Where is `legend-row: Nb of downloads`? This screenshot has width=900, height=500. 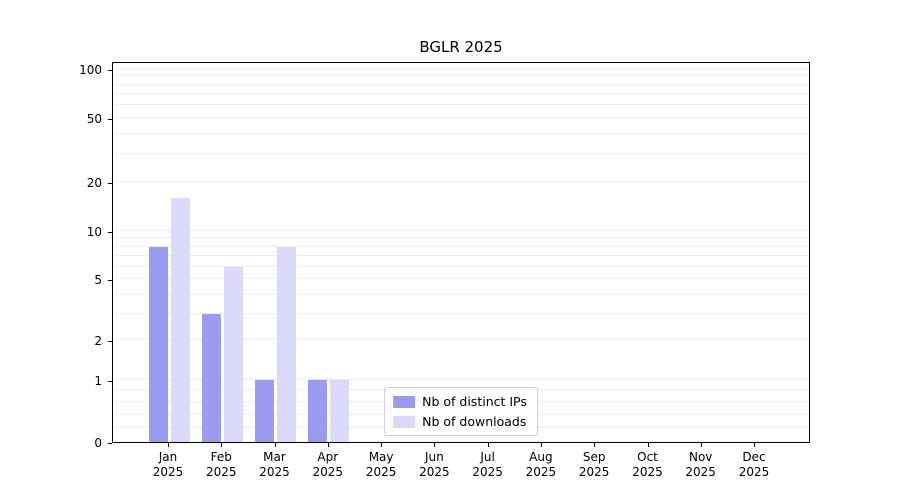 legend-row: Nb of downloads is located at coordinates (460, 421).